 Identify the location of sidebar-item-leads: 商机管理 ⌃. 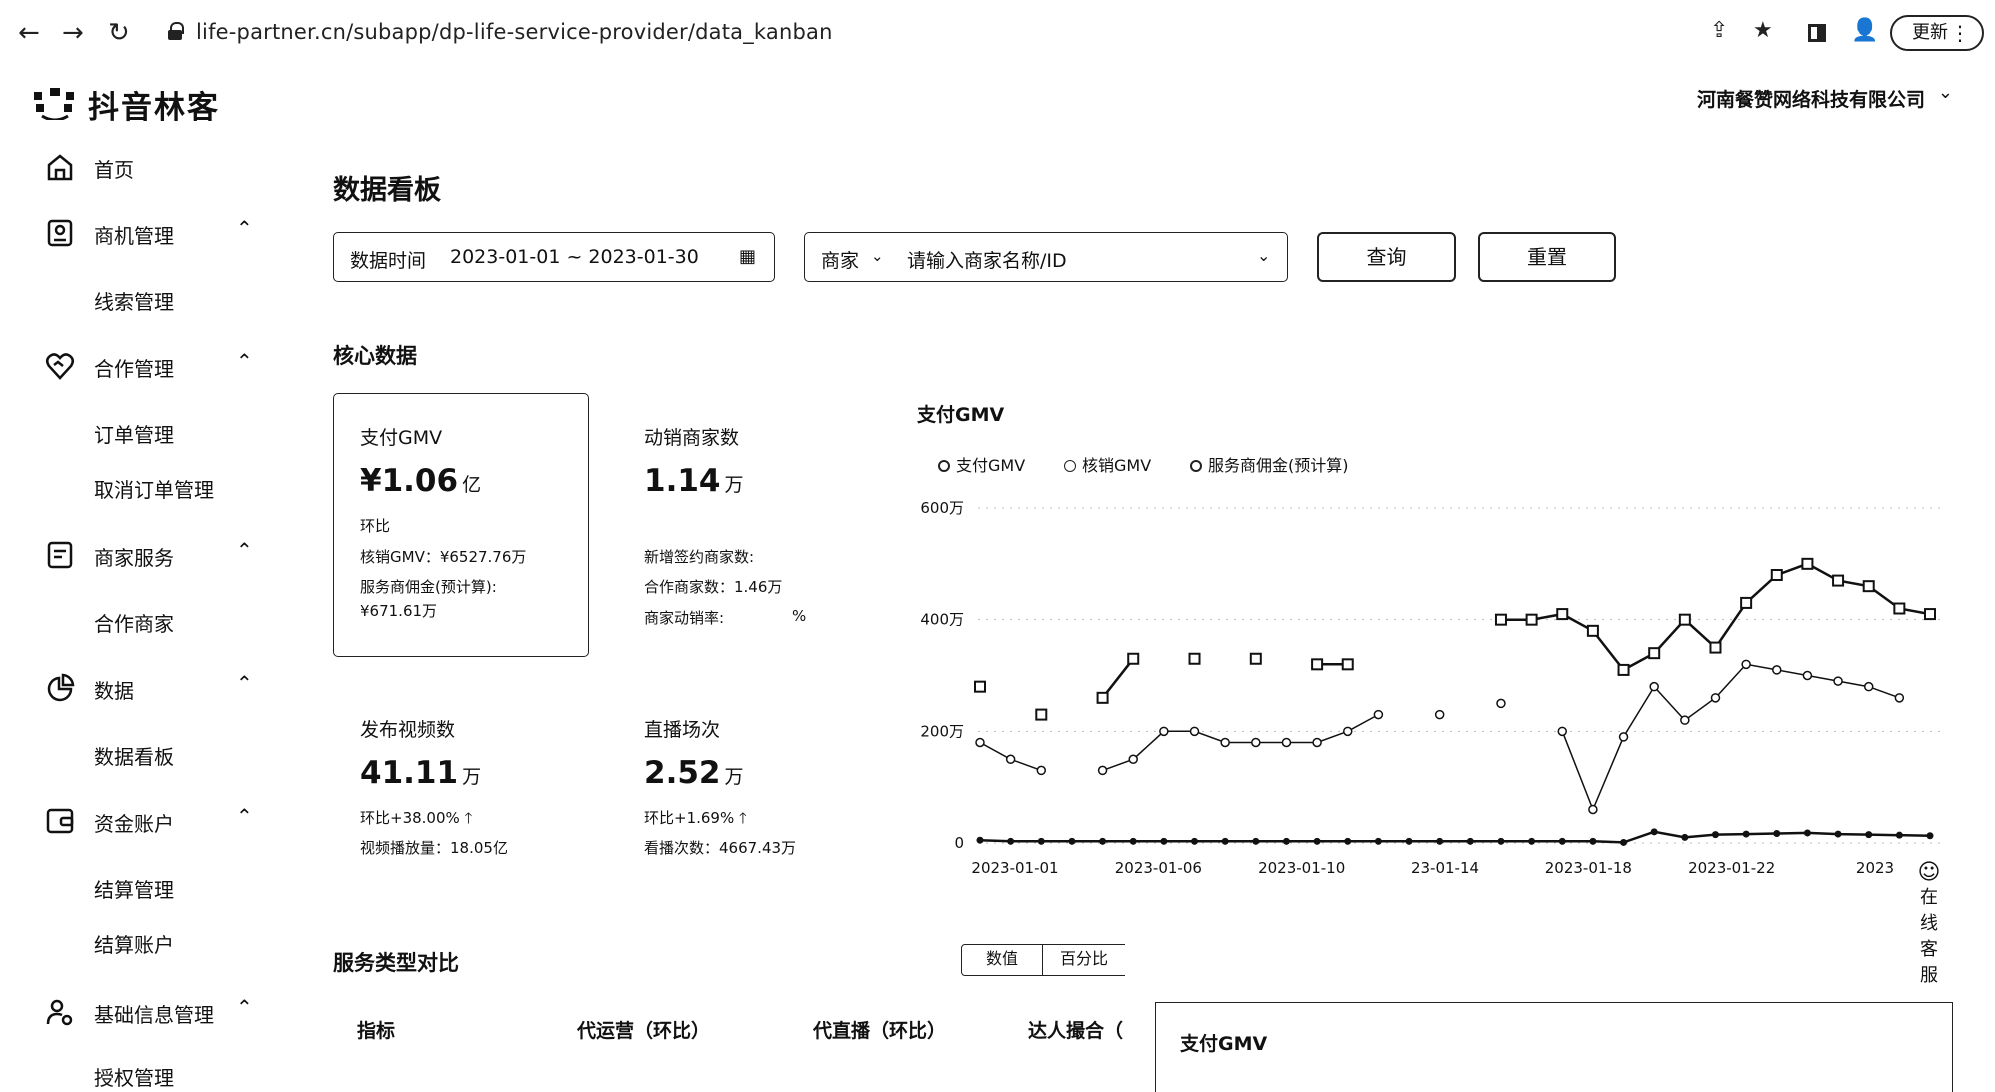
(135, 234).